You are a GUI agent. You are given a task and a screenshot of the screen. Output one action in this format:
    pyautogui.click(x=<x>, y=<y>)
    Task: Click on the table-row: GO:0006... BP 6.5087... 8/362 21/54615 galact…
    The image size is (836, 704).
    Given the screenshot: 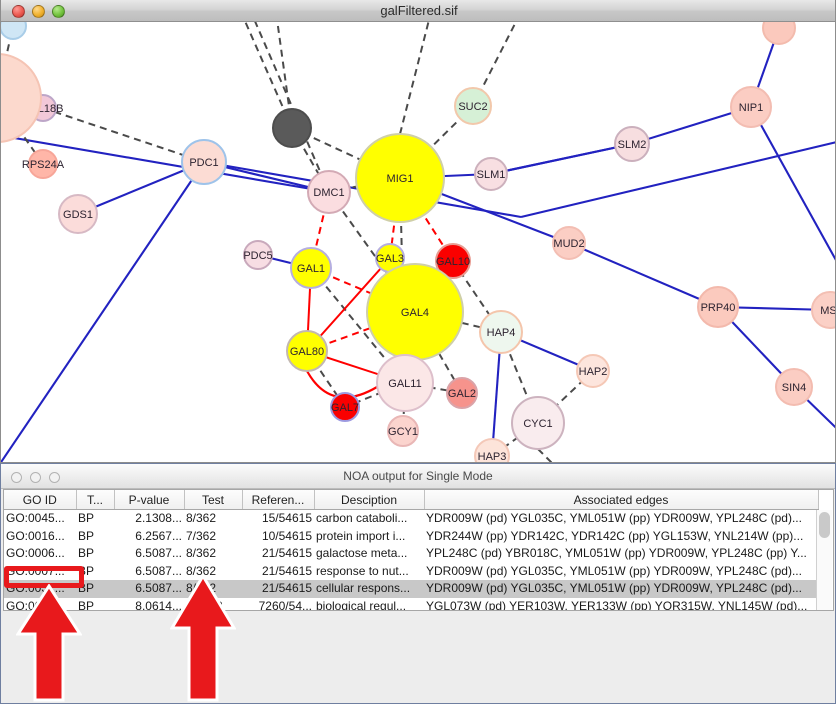 What is the action you would take?
    pyautogui.click(x=411, y=554)
    